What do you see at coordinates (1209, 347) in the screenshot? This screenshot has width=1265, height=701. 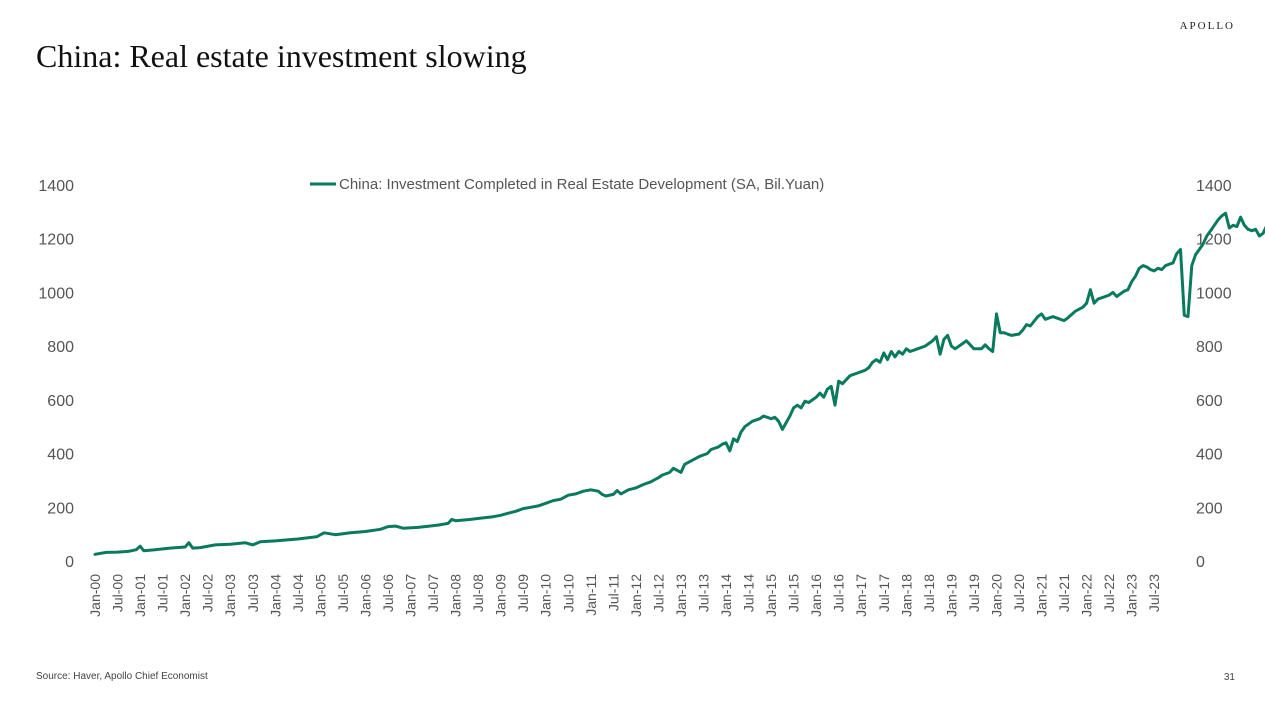 I see `y-tick-label-right: 800` at bounding box center [1209, 347].